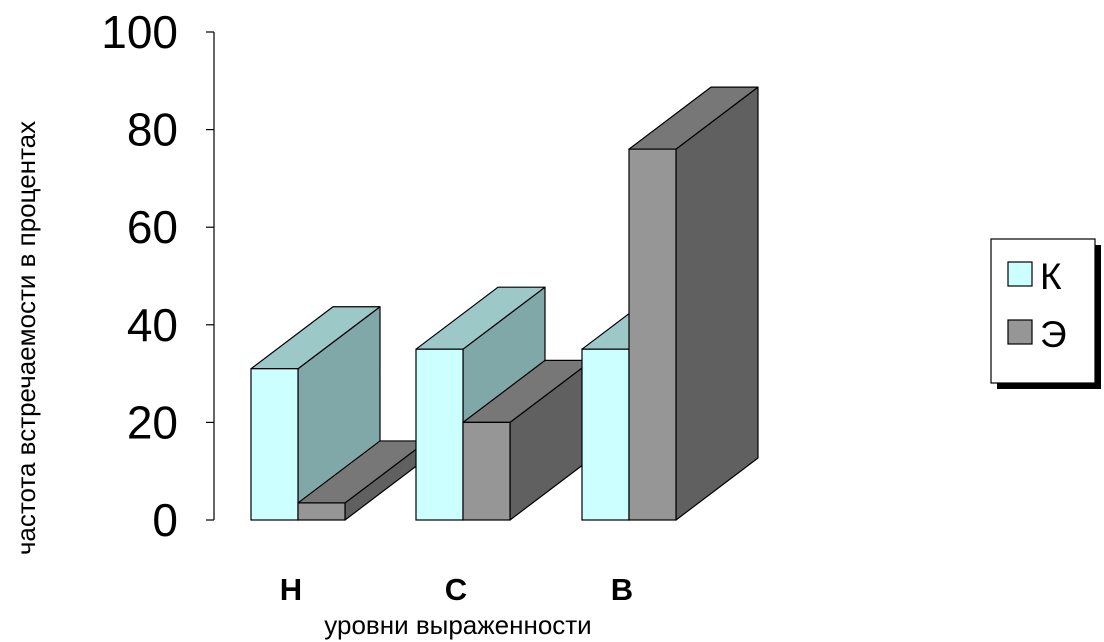 Image resolution: width=1104 pixels, height=642 pixels. What do you see at coordinates (152, 325) in the screenshot?
I see `y-tick-label: 40` at bounding box center [152, 325].